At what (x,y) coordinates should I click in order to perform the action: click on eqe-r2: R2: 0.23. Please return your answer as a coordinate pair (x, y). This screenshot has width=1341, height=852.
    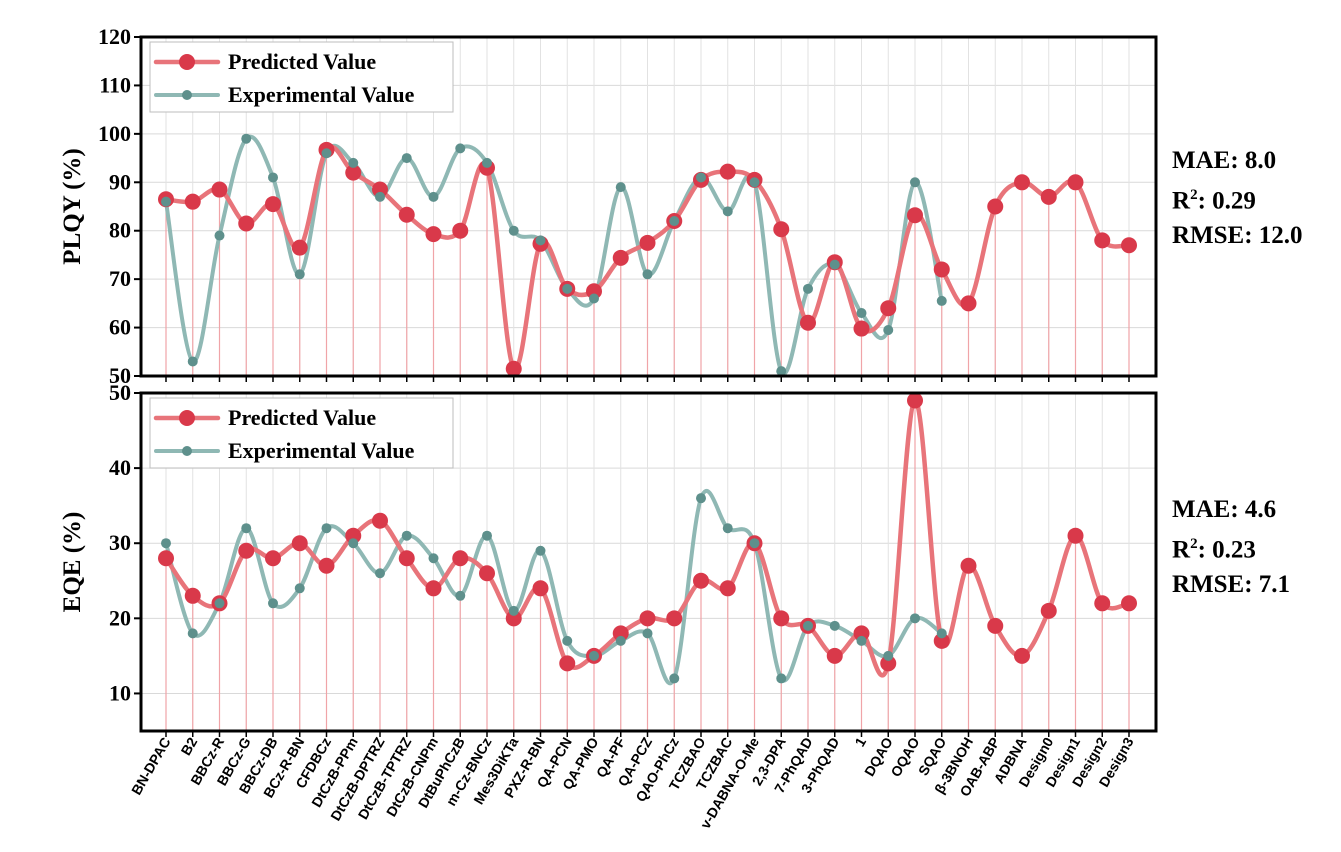
    Looking at the image, I should click on (1214, 550).